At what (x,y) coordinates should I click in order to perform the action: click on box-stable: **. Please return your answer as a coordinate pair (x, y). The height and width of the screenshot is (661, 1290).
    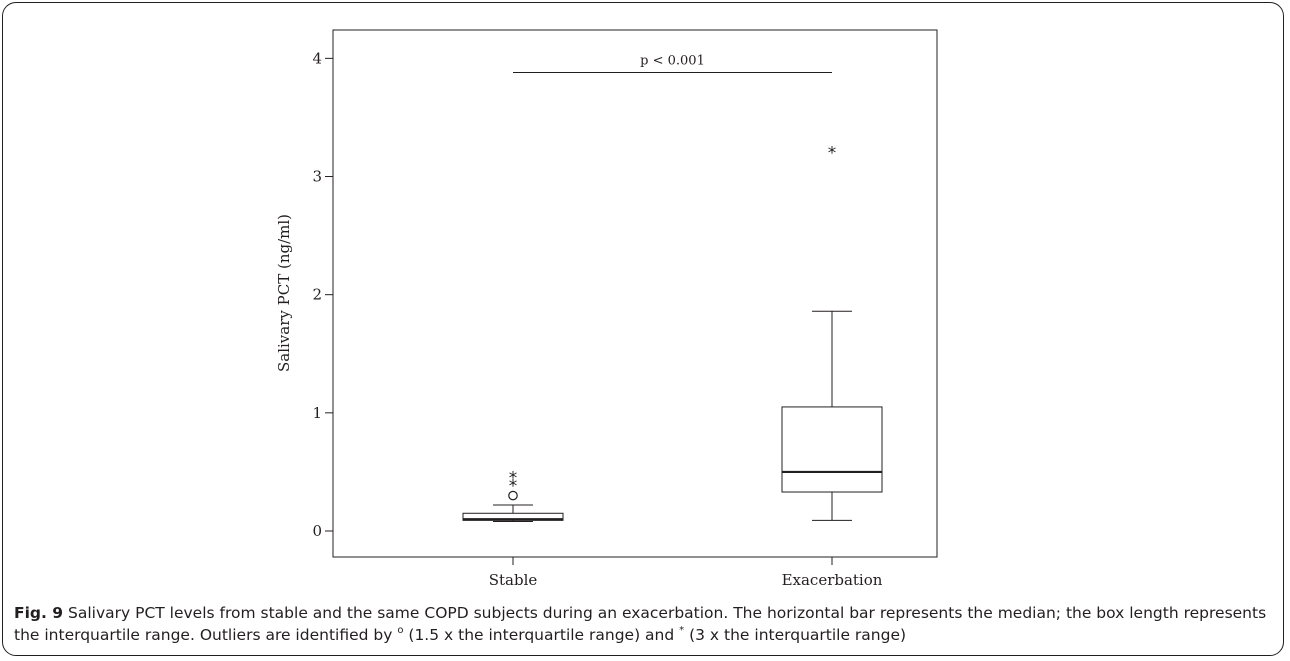
    Looking at the image, I should click on (513, 495).